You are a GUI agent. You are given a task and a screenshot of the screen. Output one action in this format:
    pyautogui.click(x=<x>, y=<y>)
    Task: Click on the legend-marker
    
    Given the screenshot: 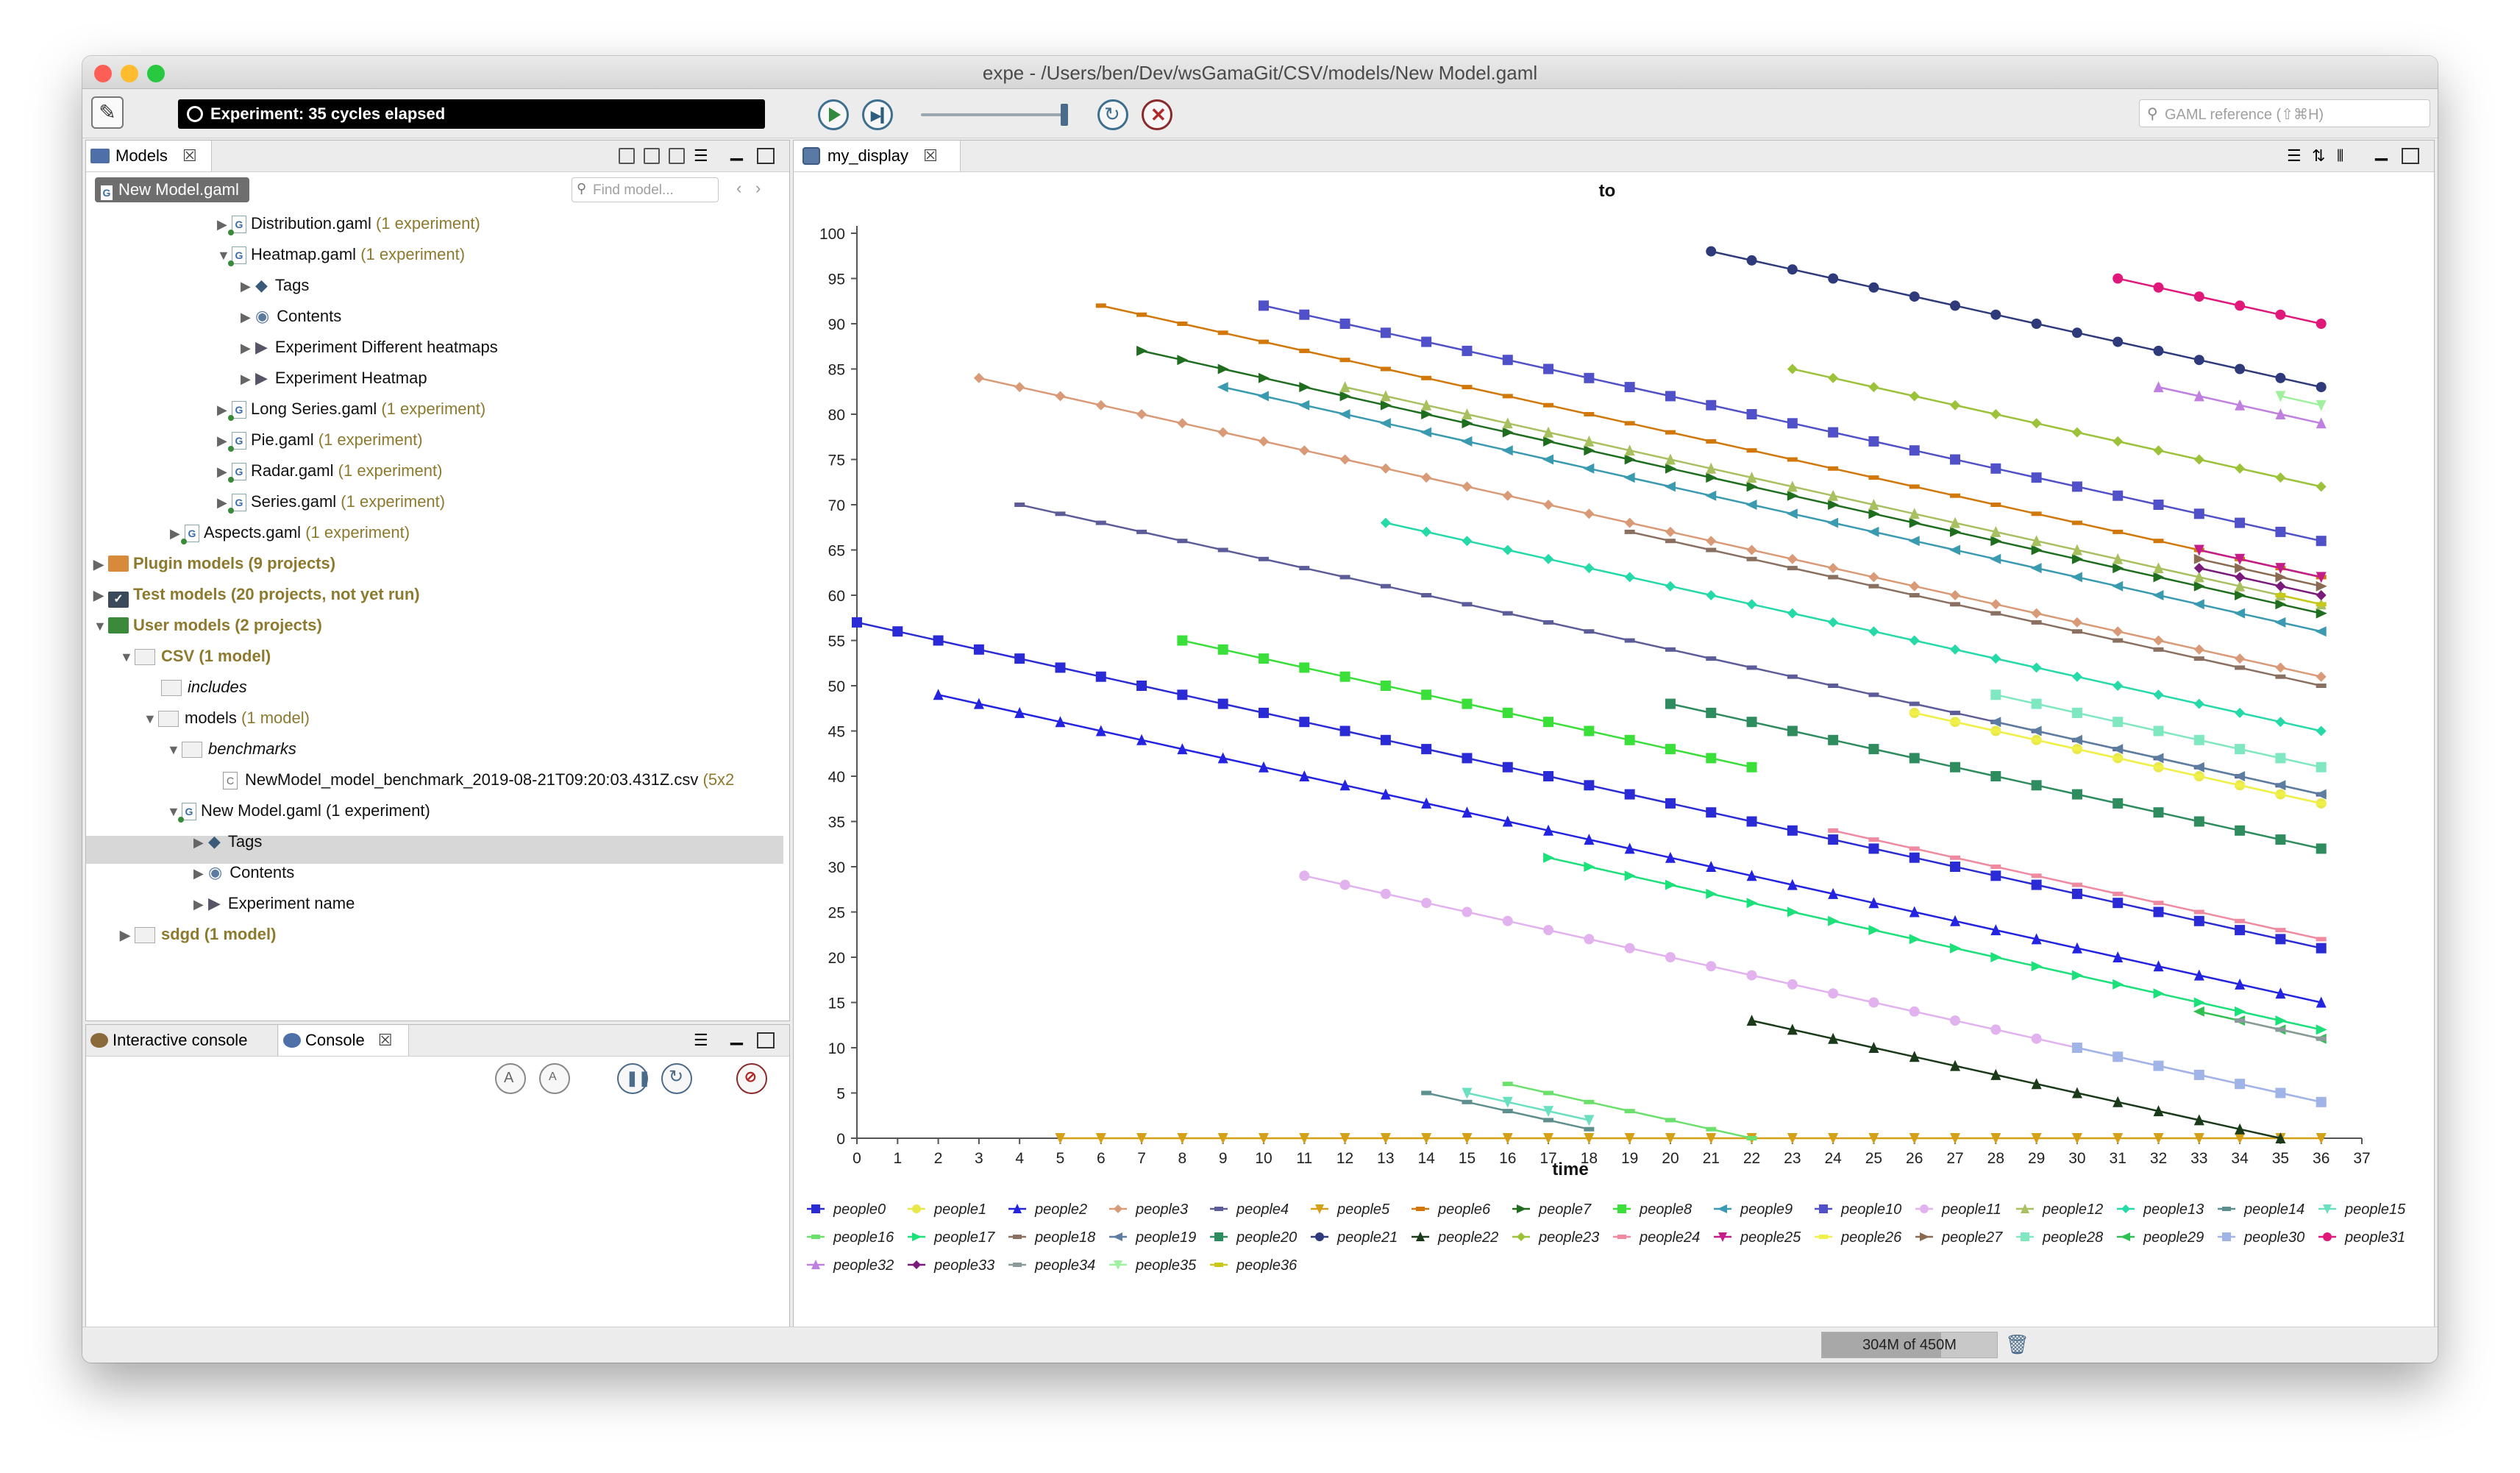 What is the action you would take?
    pyautogui.click(x=1420, y=1236)
    